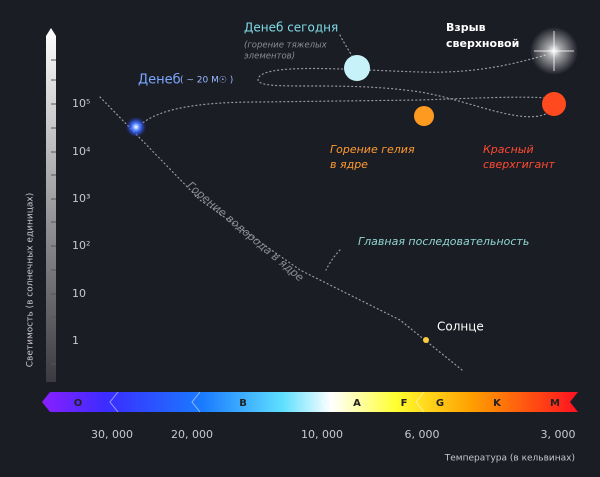 This screenshot has height=477, width=600. What do you see at coordinates (558, 434) in the screenshot?
I see `x-tick: 3, 000` at bounding box center [558, 434].